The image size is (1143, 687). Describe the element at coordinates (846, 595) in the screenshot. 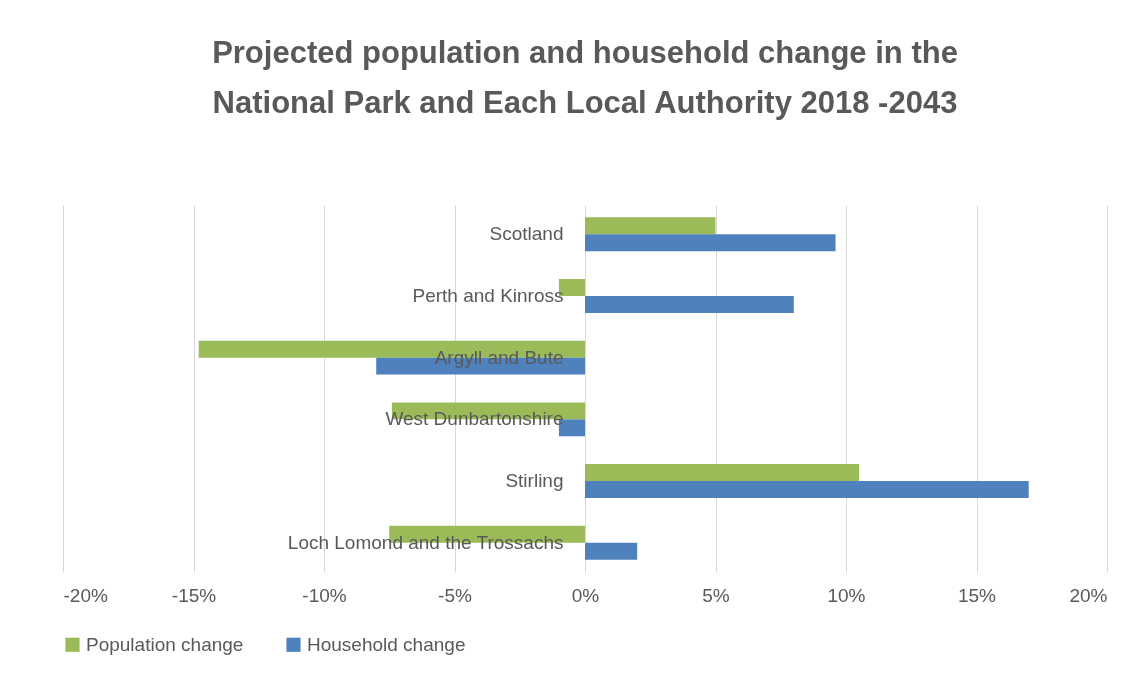

I see `x-tick-label: 10%` at that location.